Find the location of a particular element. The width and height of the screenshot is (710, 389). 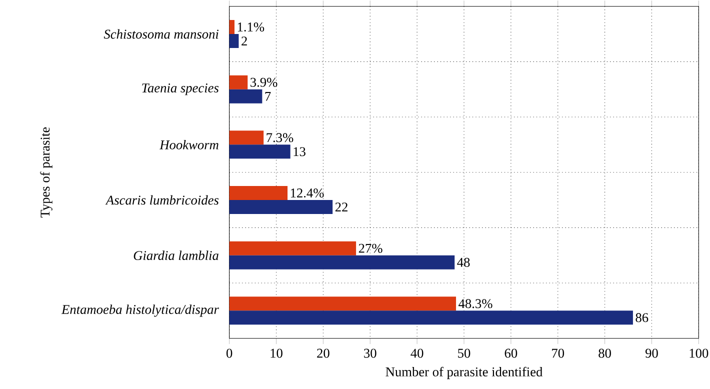

x-tick-label: 100 is located at coordinates (699, 353).